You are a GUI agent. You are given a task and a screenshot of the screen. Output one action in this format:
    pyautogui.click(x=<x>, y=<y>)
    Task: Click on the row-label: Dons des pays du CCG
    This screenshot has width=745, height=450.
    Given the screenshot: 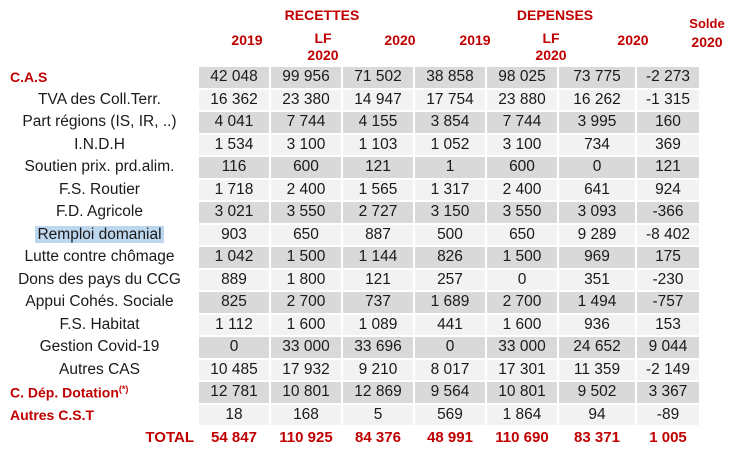 What is the action you would take?
    pyautogui.click(x=99, y=279)
    